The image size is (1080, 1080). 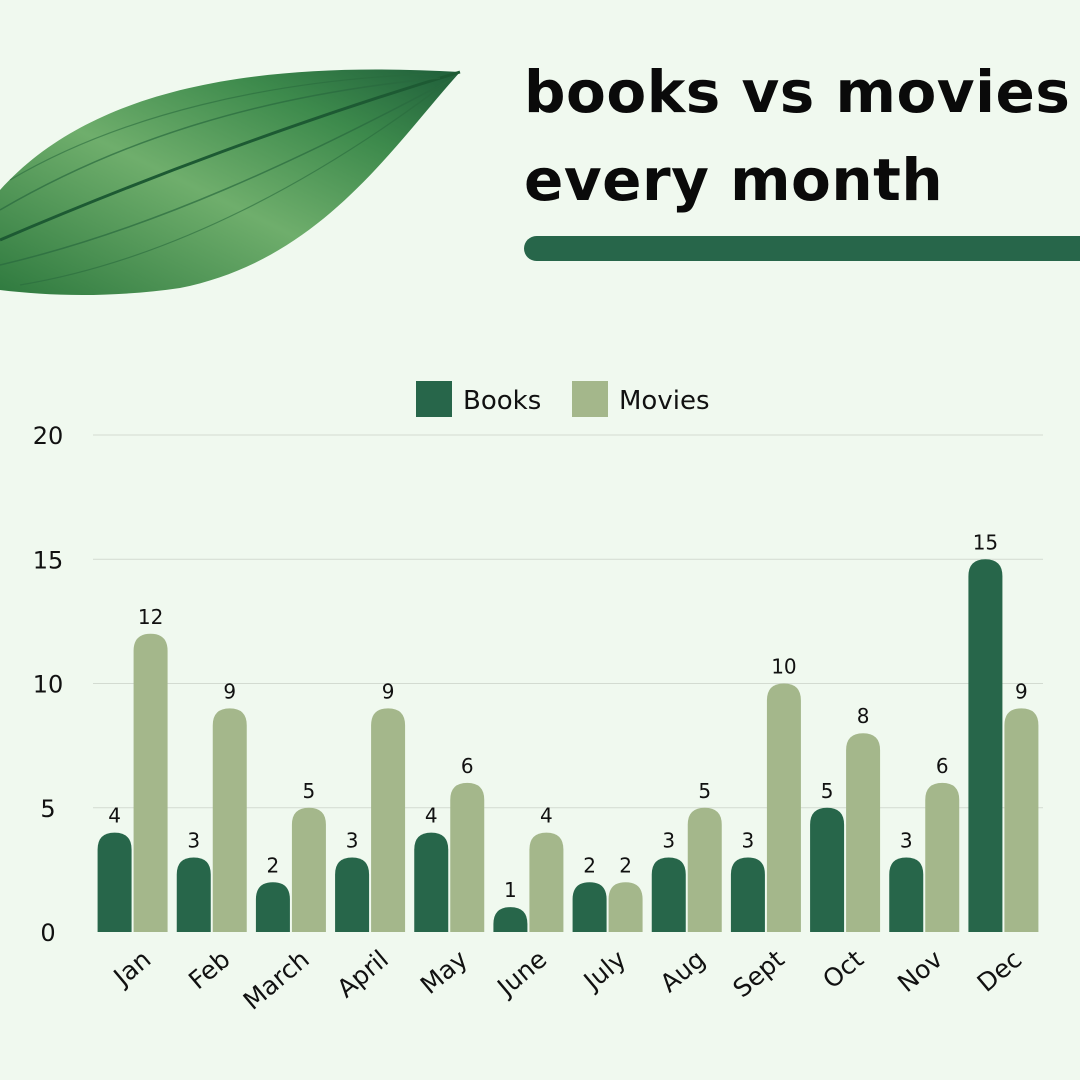 I want to click on title-line-1: books vs movies, so click(x=797, y=92).